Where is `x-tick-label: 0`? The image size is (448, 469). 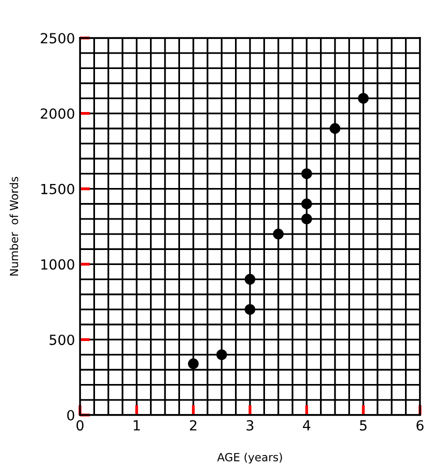
x-tick-label: 0 is located at coordinates (80, 425).